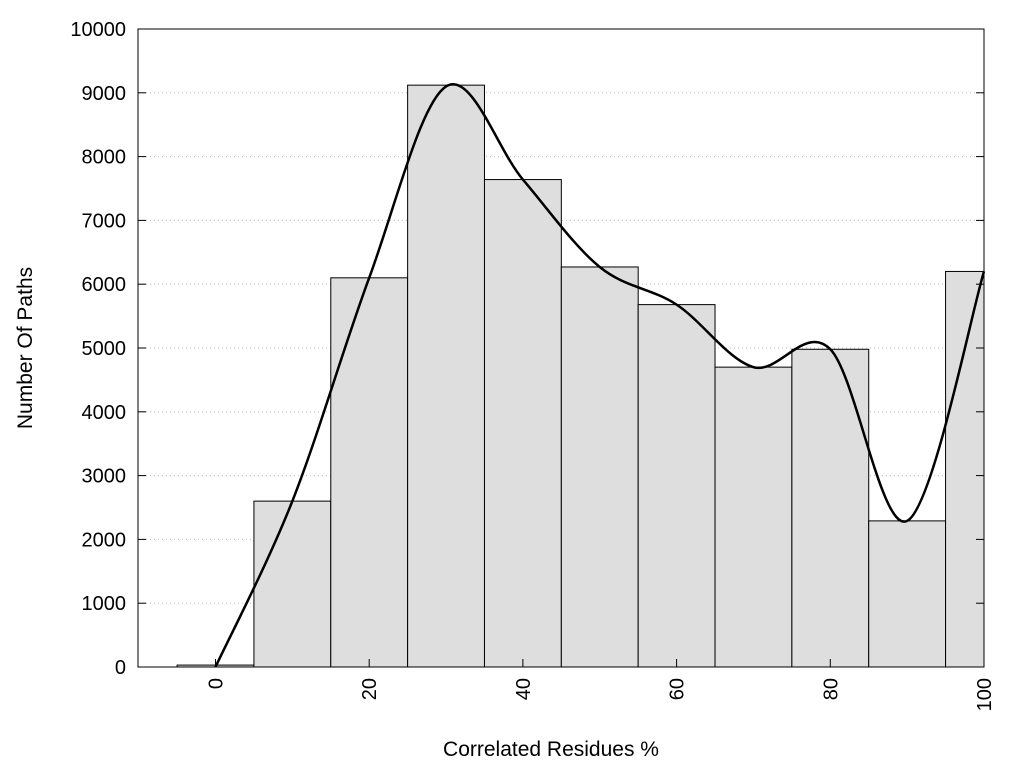  Describe the element at coordinates (104, 540) in the screenshot. I see `y-tick-label: 2000` at that location.